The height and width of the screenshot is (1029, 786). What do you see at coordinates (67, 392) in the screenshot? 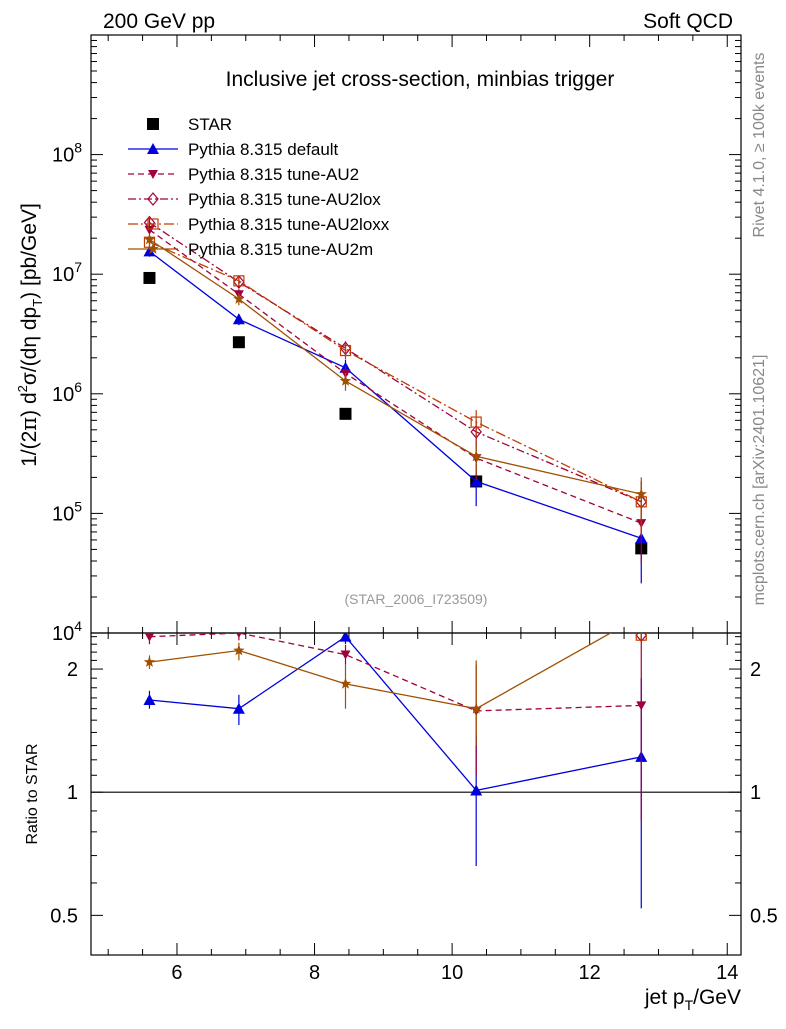
I see `y-tick-label: 10⁶` at bounding box center [67, 392].